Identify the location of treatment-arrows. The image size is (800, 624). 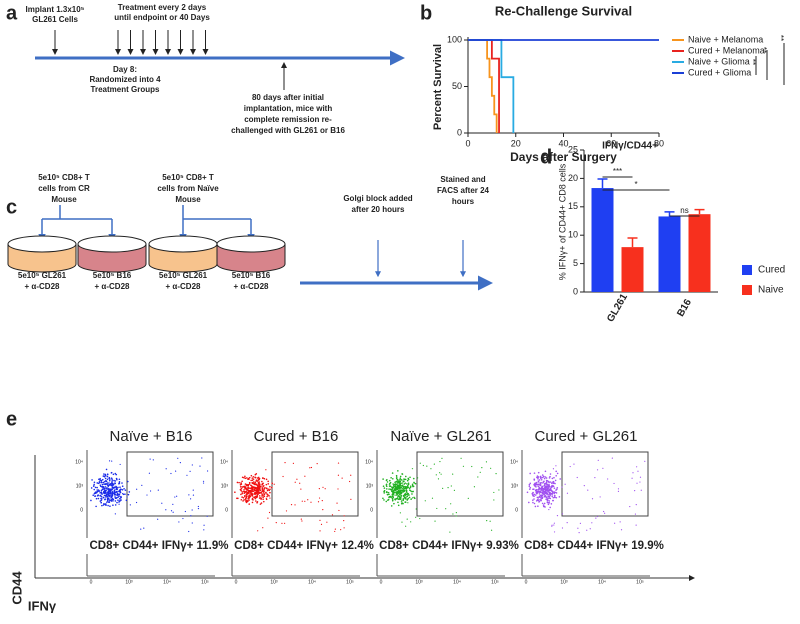
(162, 42).